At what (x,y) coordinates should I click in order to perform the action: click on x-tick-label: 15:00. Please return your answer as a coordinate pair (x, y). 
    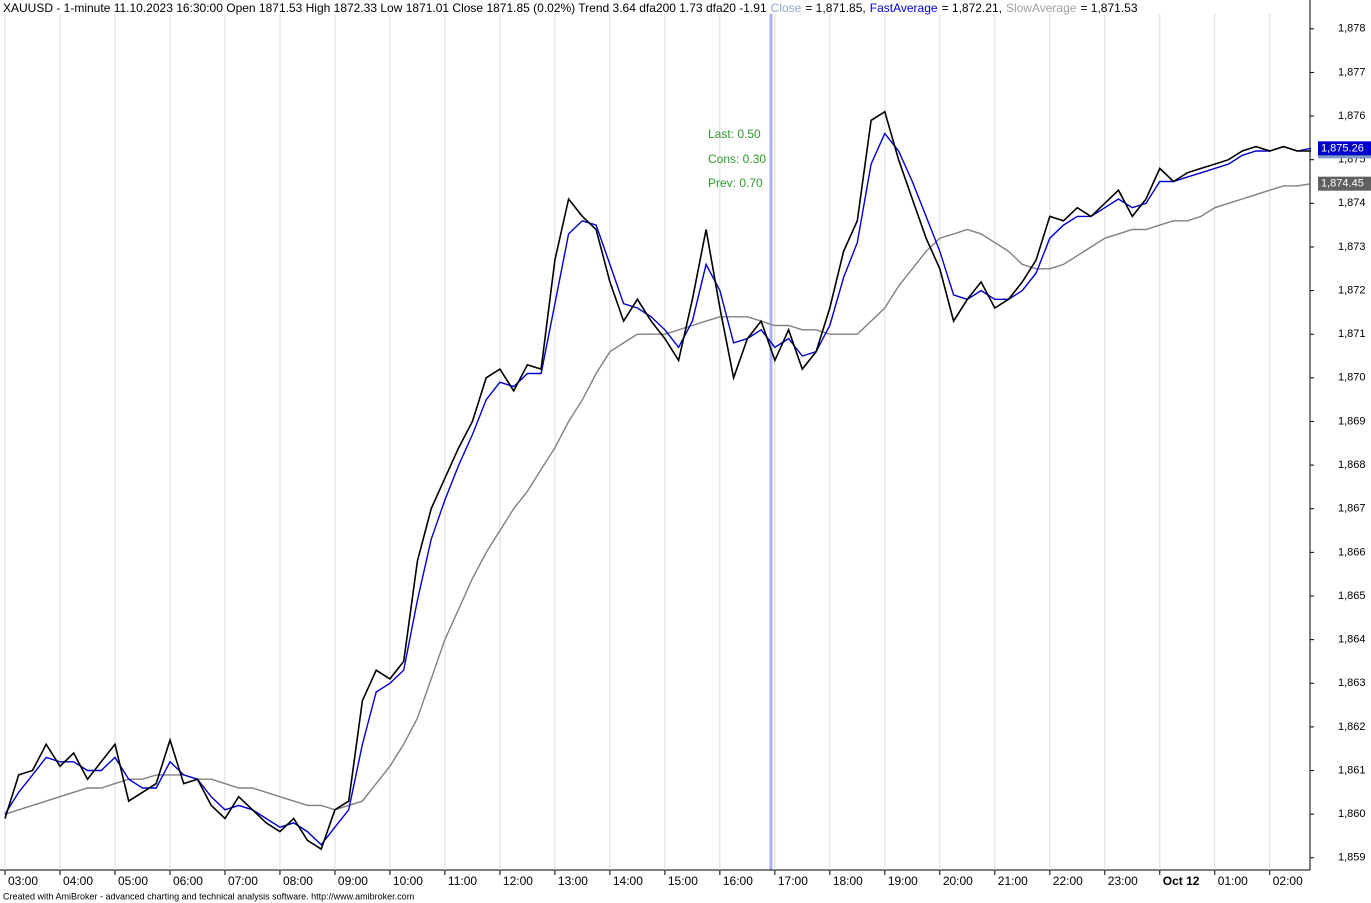
    Looking at the image, I should click on (683, 881).